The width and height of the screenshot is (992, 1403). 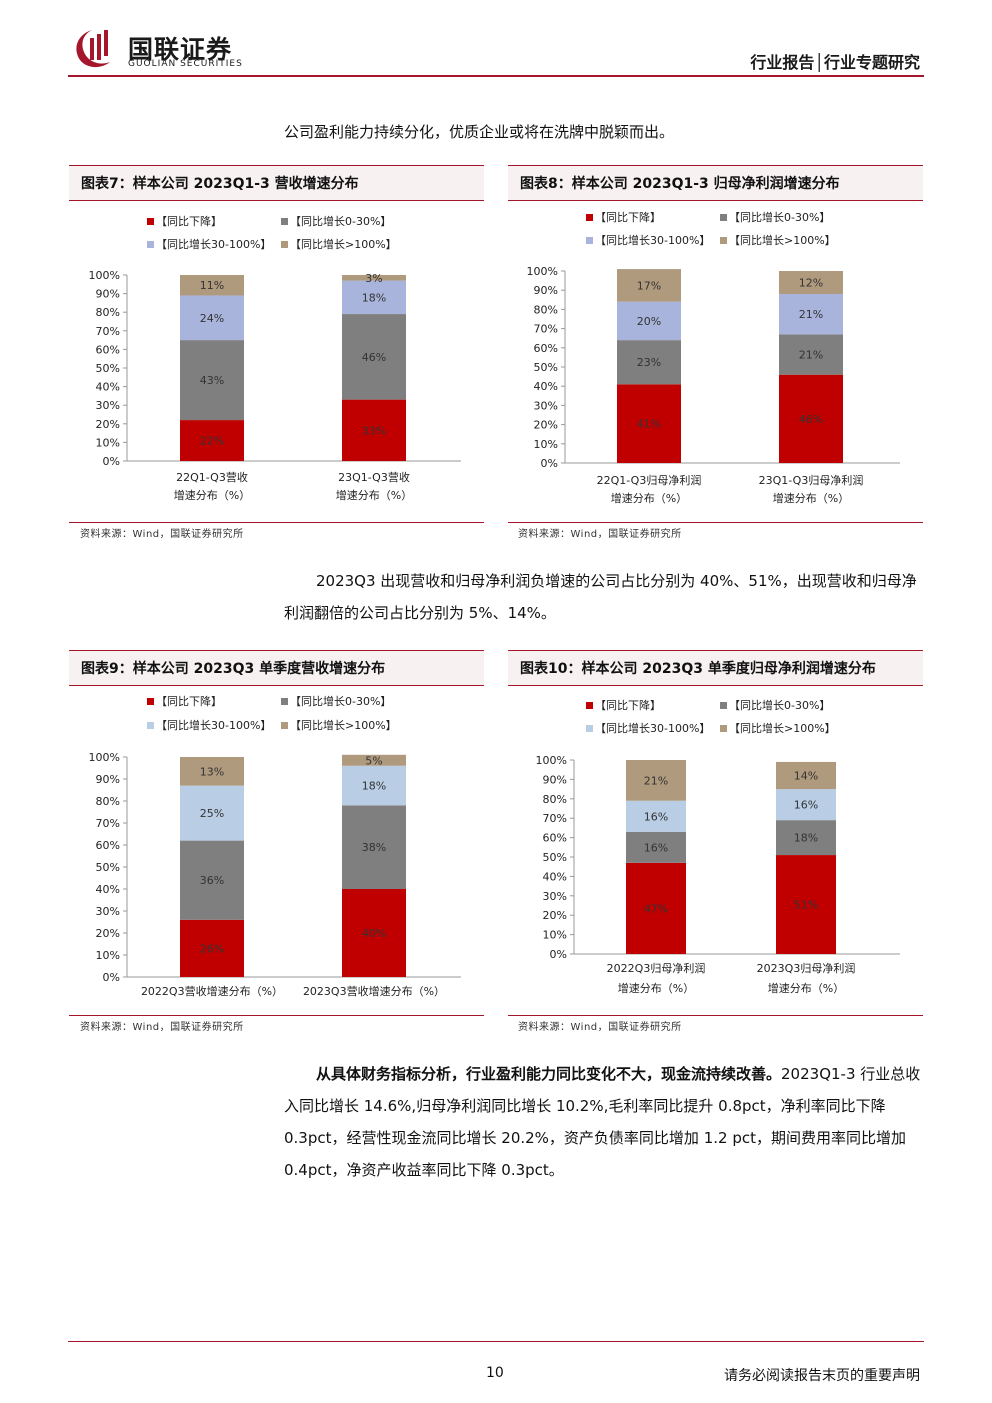 What do you see at coordinates (374, 430) in the screenshot?
I see `data-label: 33%` at bounding box center [374, 430].